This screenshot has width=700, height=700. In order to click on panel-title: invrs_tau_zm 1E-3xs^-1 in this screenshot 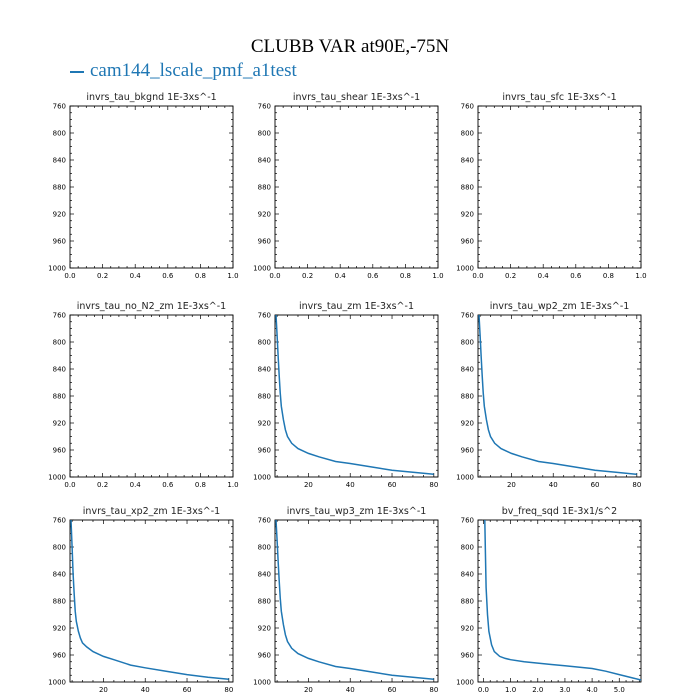, I will do `click(356, 306)`.